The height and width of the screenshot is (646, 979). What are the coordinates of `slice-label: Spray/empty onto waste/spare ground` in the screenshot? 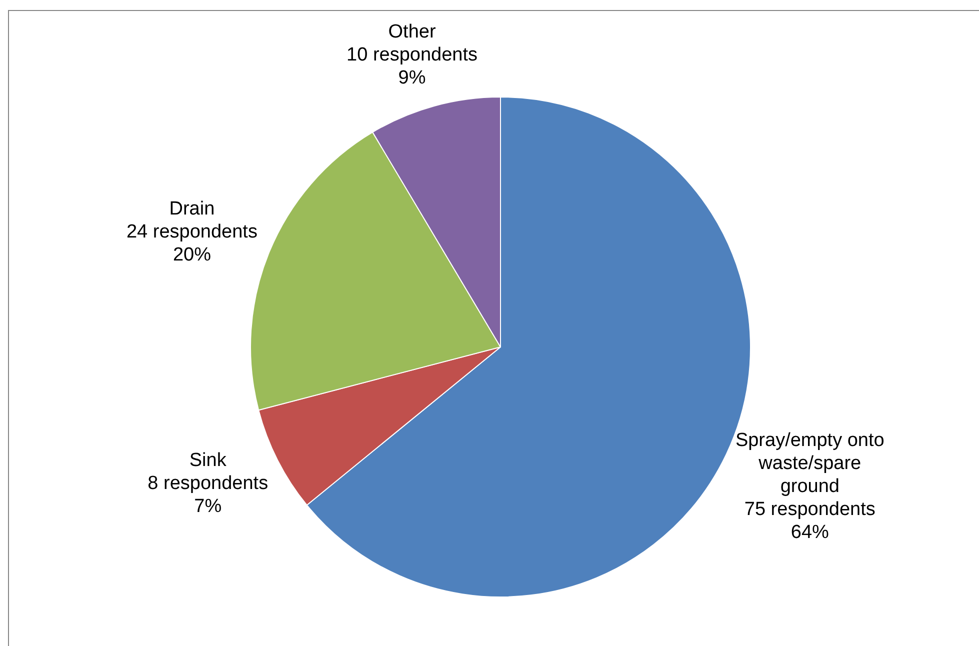 It's located at (809, 463).